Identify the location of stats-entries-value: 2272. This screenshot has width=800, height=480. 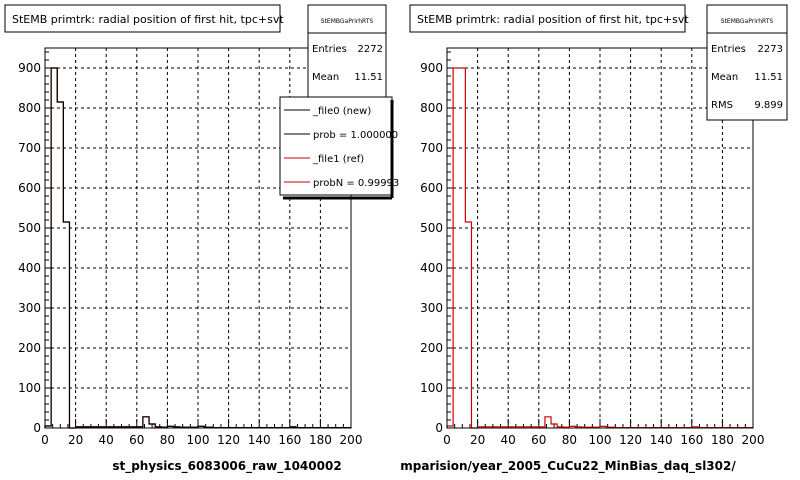
(370, 49).